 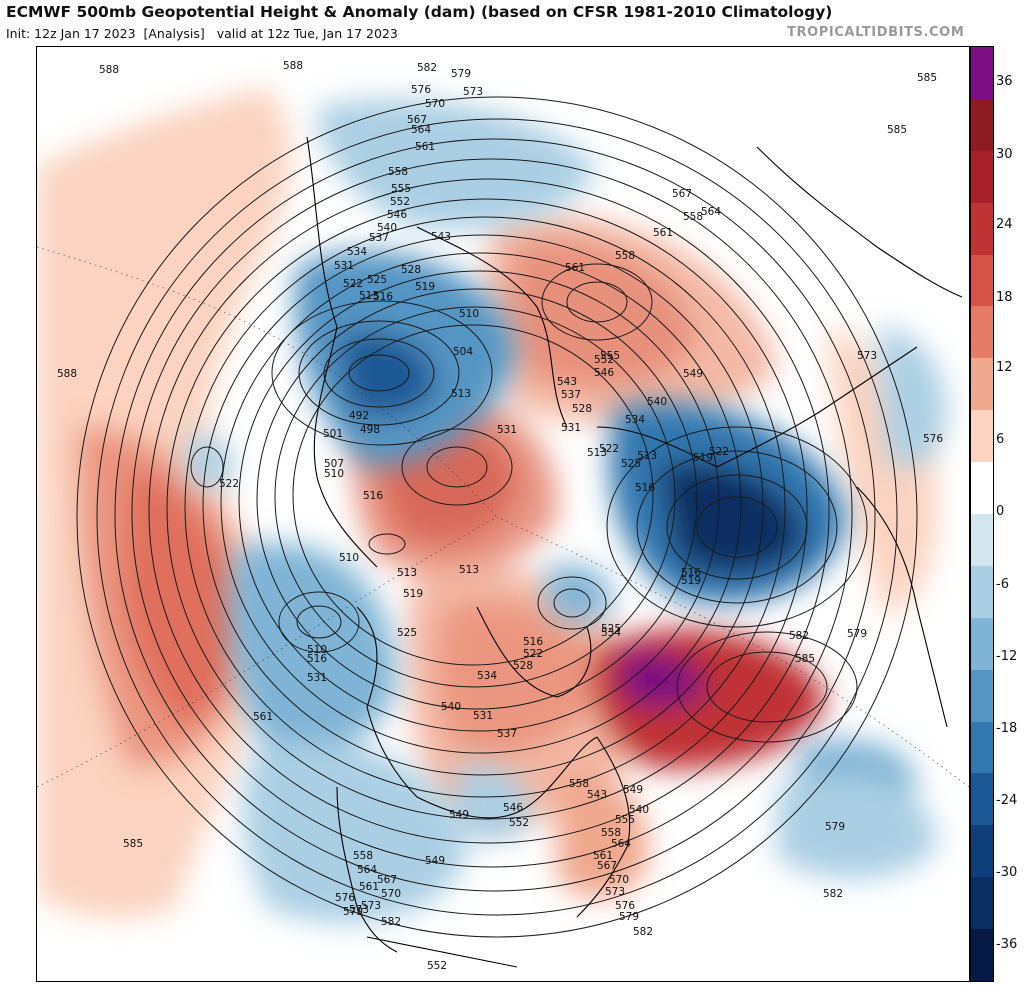 What do you see at coordinates (359, 416) in the screenshot?
I see `contour-label: 492` at bounding box center [359, 416].